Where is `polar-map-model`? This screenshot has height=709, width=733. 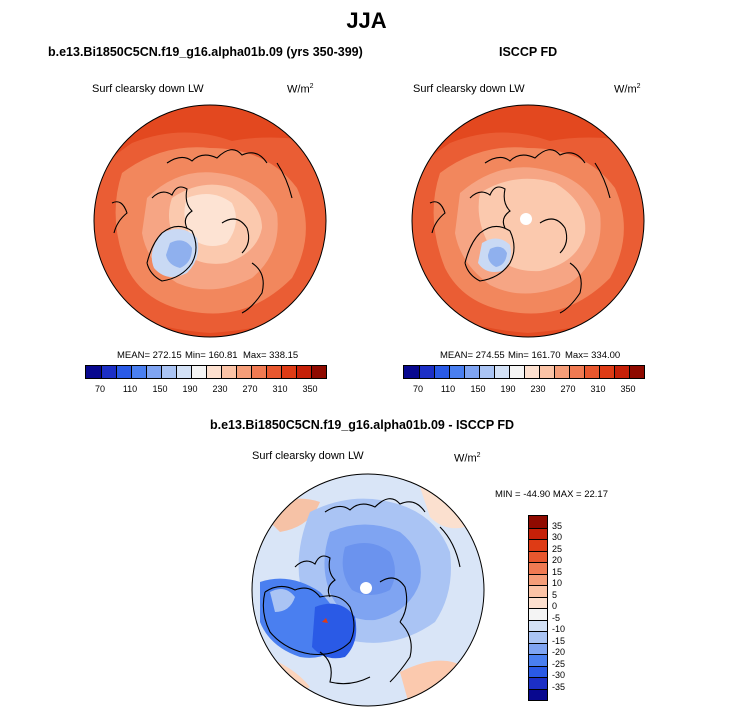 polar-map-model is located at coordinates (210, 221).